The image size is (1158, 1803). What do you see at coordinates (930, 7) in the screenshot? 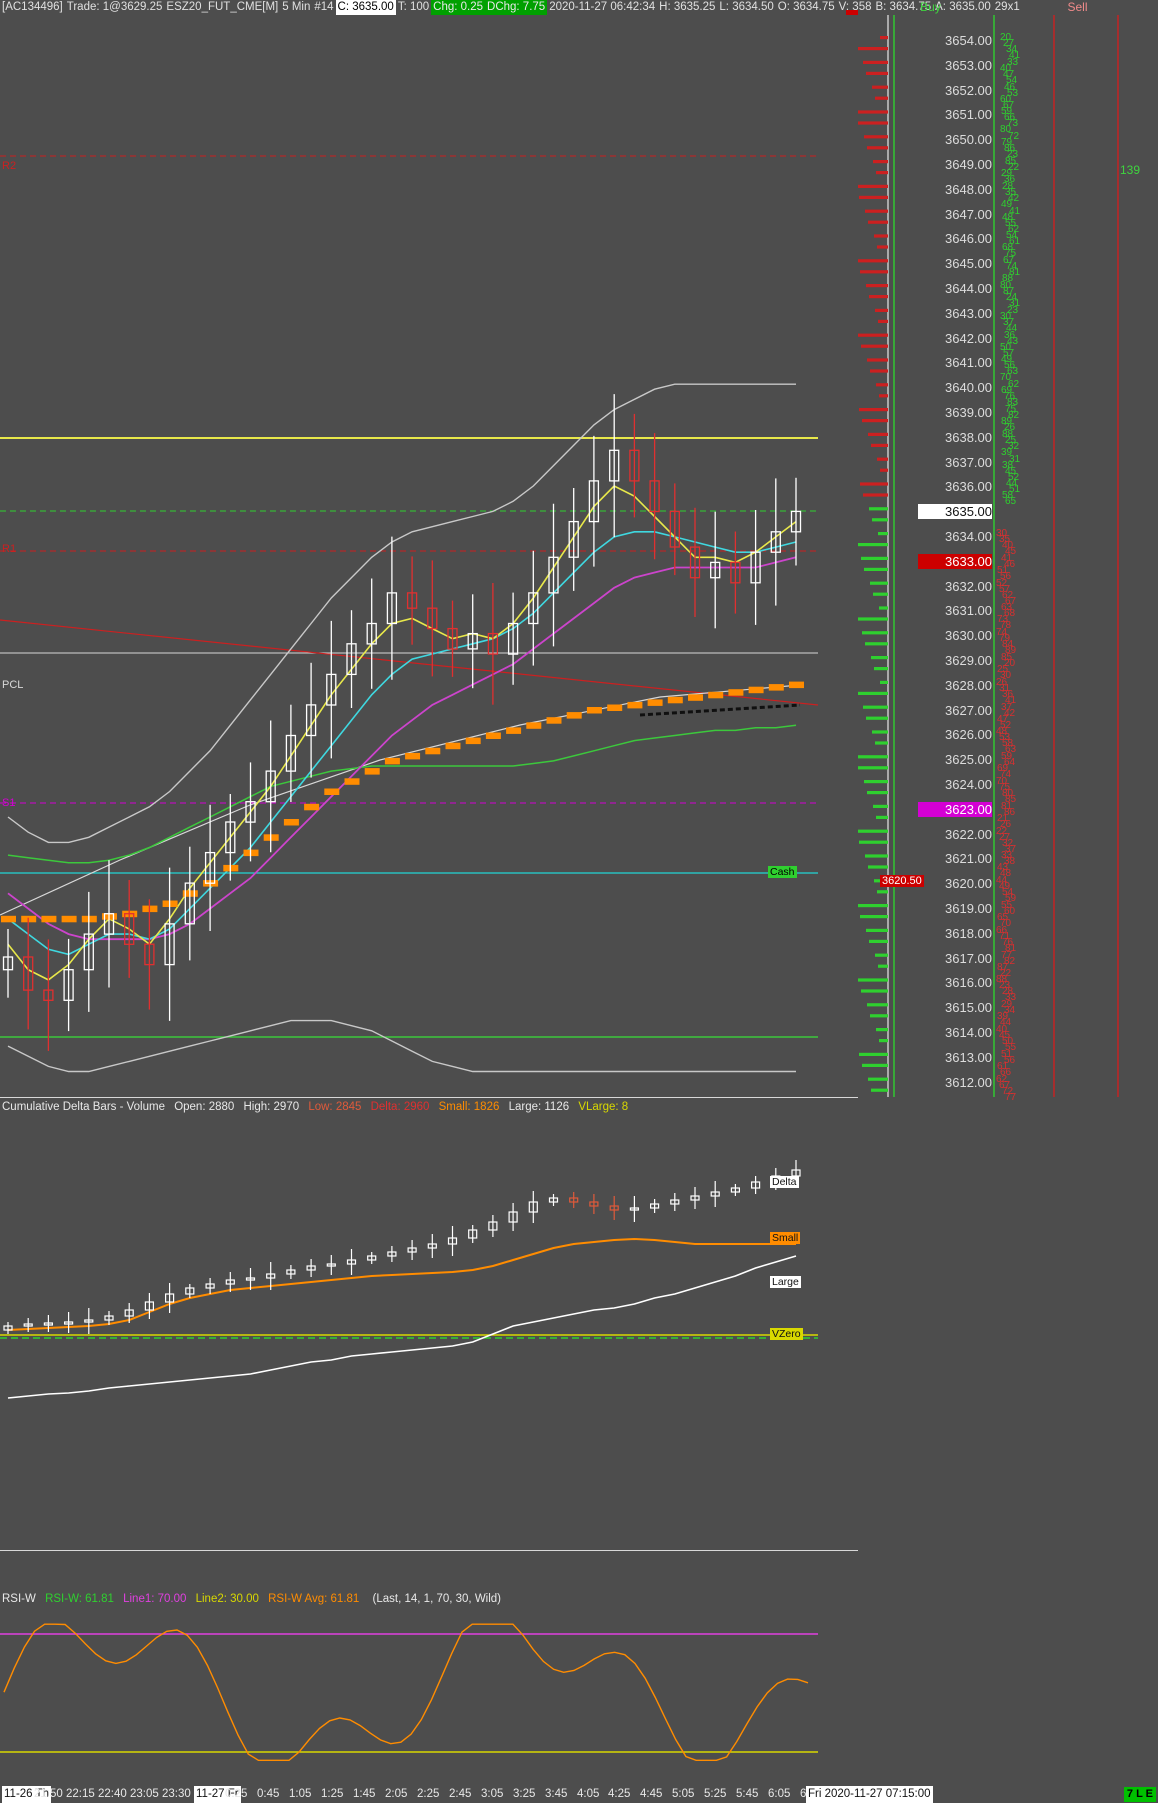
I see `dom-buy-header: Buy` at bounding box center [930, 7].